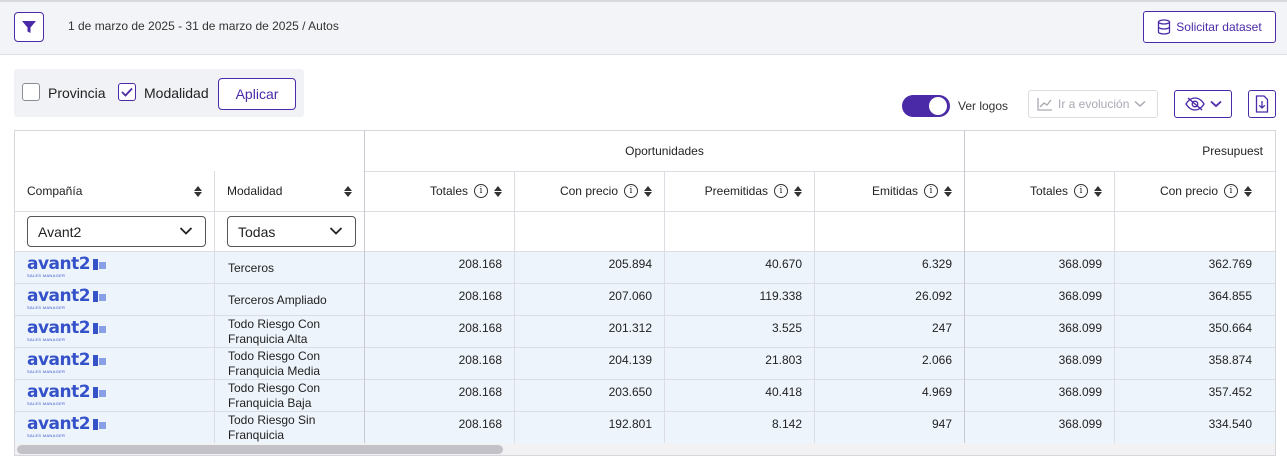 This screenshot has height=461, width=1287. What do you see at coordinates (983, 106) in the screenshot?
I see `logos-toggle-label: Ver logos` at bounding box center [983, 106].